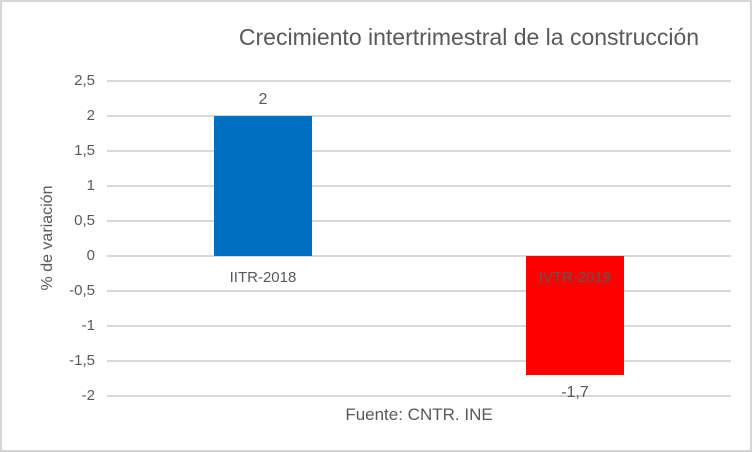  Describe the element at coordinates (90, 185) in the screenshot. I see `y-tick-label: 1` at that location.